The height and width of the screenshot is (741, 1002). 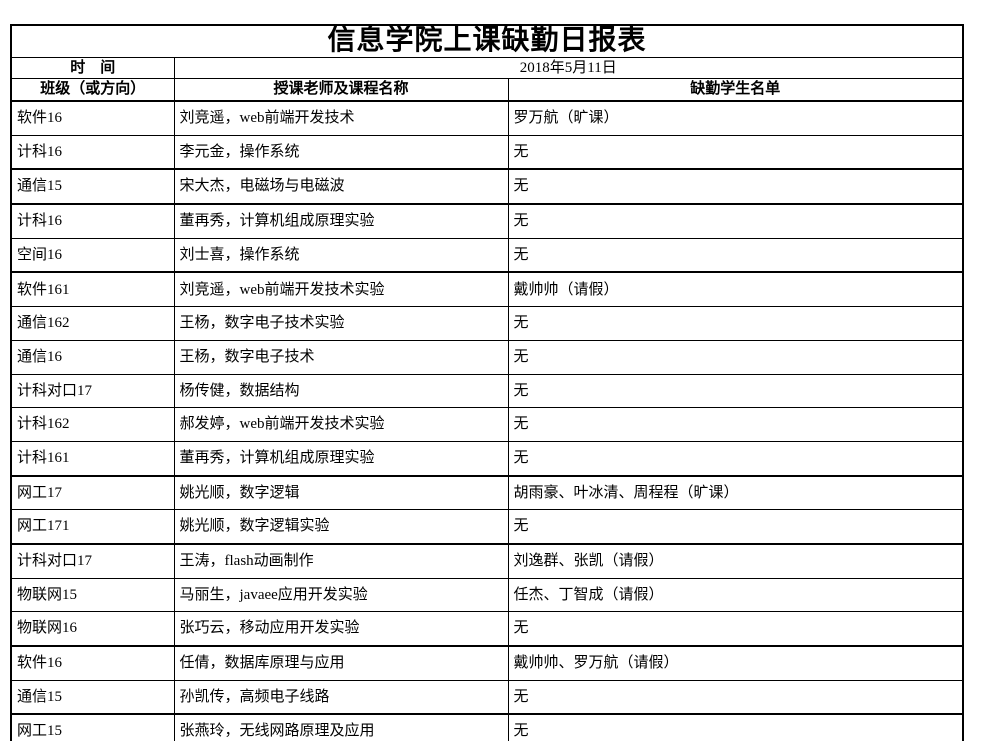 I want to click on class-cell: 物联网16, so click(x=92, y=629).